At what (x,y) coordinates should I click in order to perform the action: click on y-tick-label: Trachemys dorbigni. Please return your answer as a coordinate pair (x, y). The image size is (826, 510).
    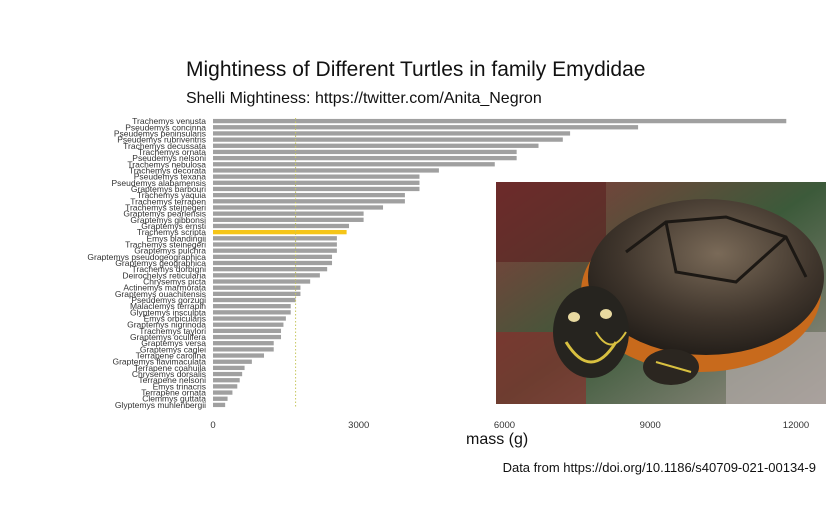
    Looking at the image, I should click on (169, 269).